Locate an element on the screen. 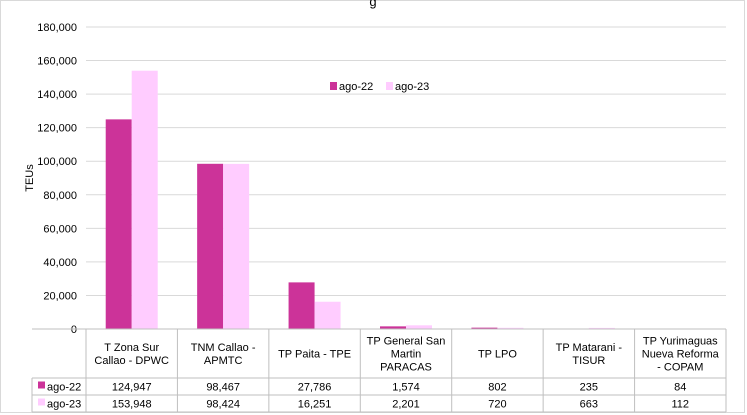  y-tick-label: 120,000 is located at coordinates (57, 129).